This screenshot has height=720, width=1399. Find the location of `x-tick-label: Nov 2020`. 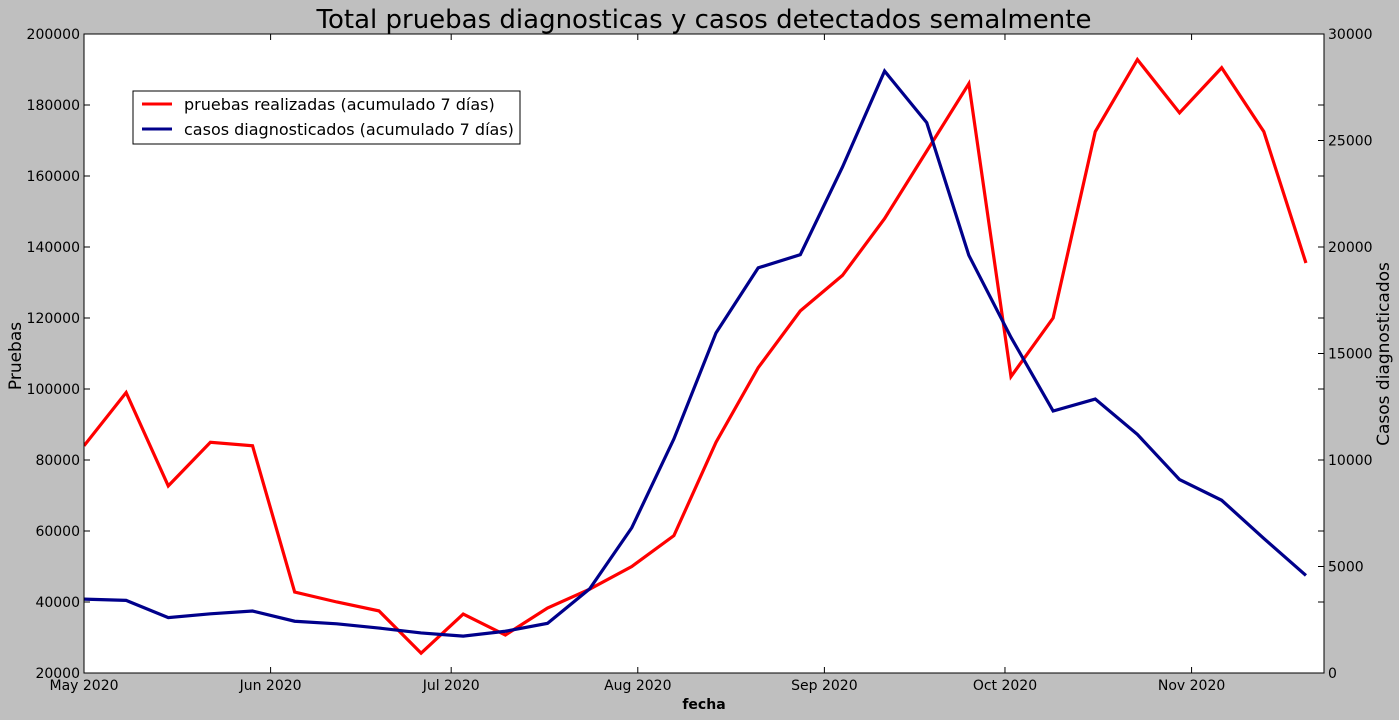

x-tick-label: Nov 2020 is located at coordinates (1191, 686).